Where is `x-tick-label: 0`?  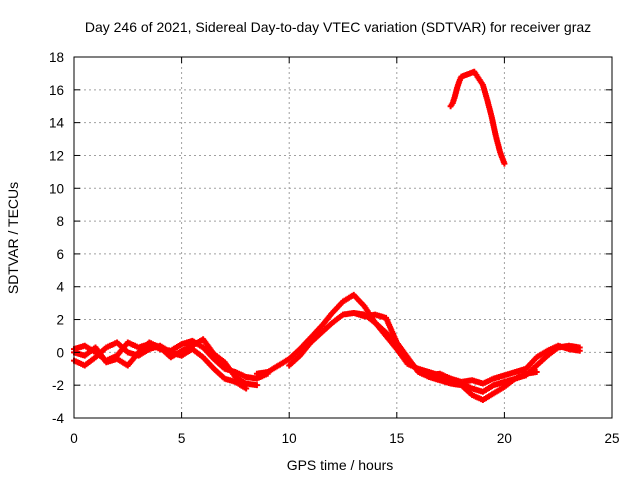
x-tick-label: 0 is located at coordinates (74, 438).